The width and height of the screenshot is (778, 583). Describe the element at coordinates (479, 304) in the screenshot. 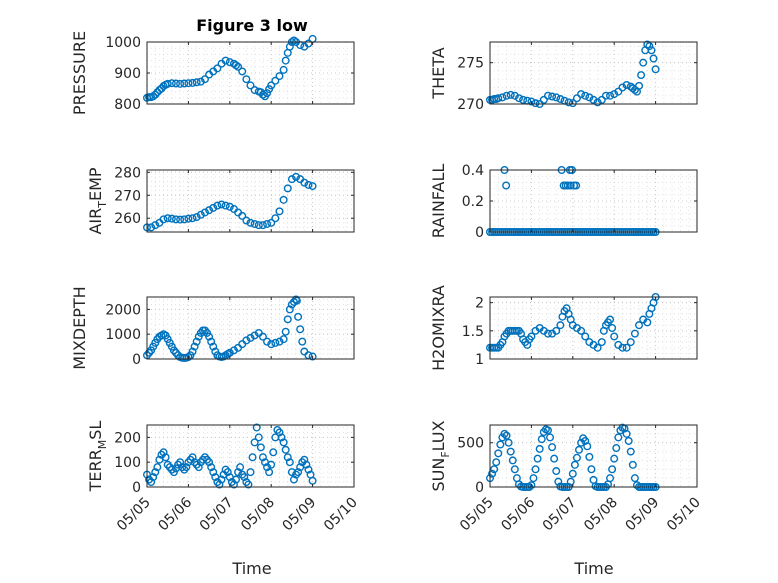

I see `y-tick-label: 2` at that location.